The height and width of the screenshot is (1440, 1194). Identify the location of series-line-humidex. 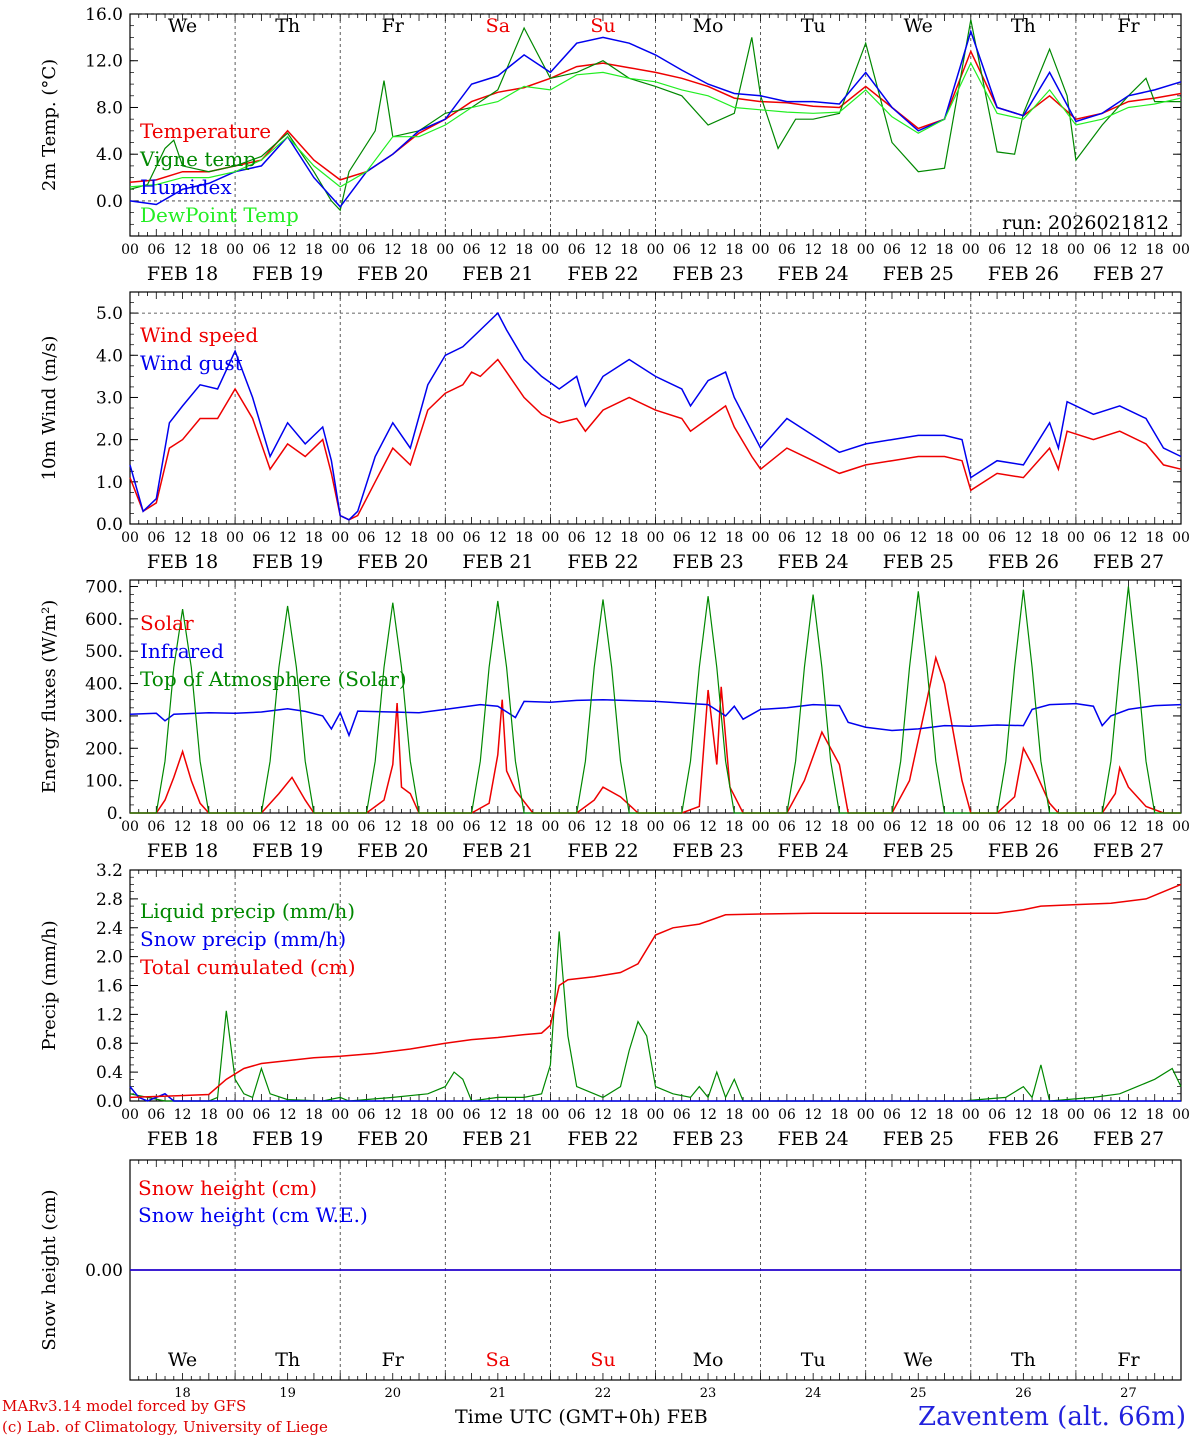
(655, 118).